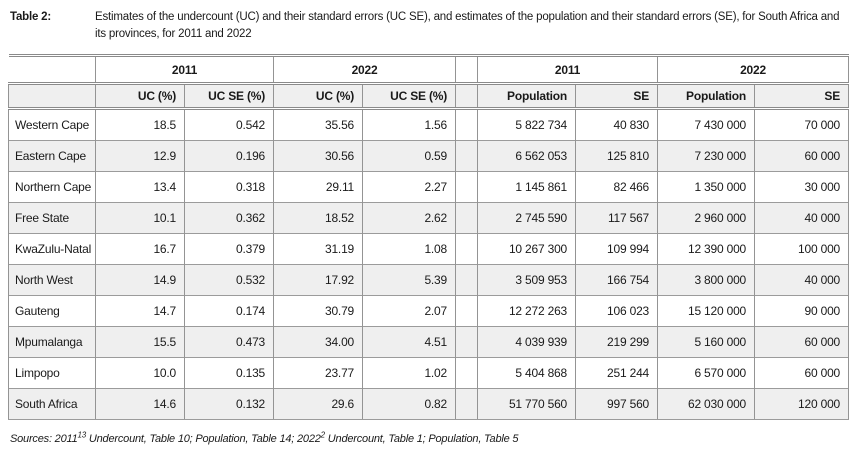 The height and width of the screenshot is (449, 856). Describe the element at coordinates (802, 404) in the screenshot. I see `value-cell: 120 000` at that location.